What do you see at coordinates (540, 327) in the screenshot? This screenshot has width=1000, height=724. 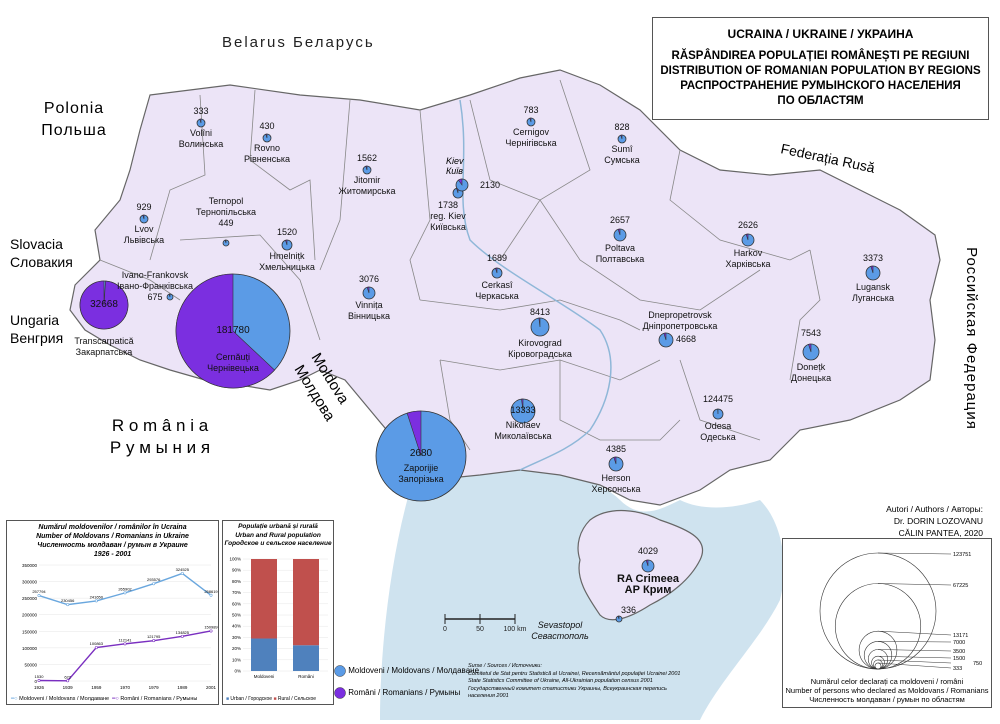 I see `pie-kirovograd` at bounding box center [540, 327].